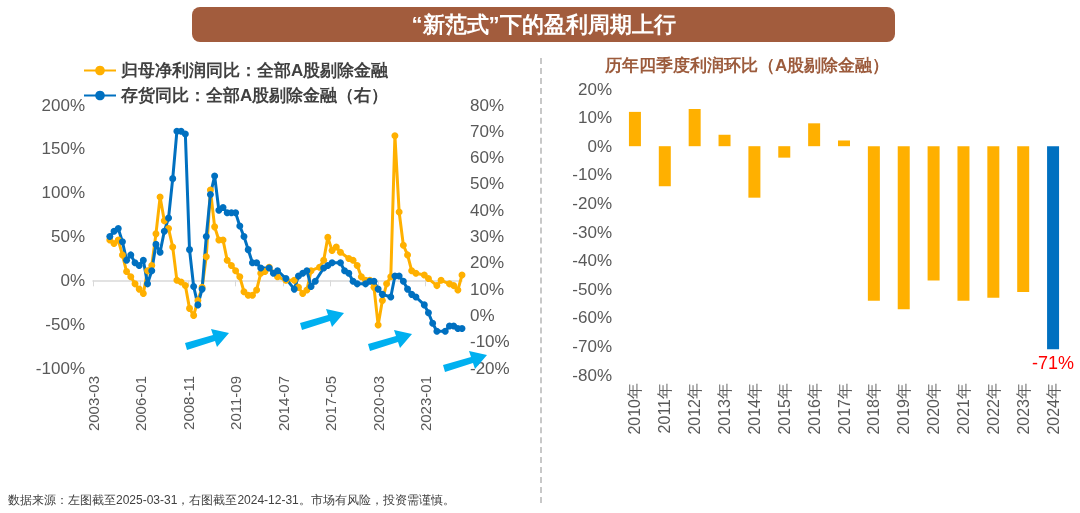 This screenshot has height=513, width=1080. I want to click on x-tick-label: 2014-07, so click(283, 404).